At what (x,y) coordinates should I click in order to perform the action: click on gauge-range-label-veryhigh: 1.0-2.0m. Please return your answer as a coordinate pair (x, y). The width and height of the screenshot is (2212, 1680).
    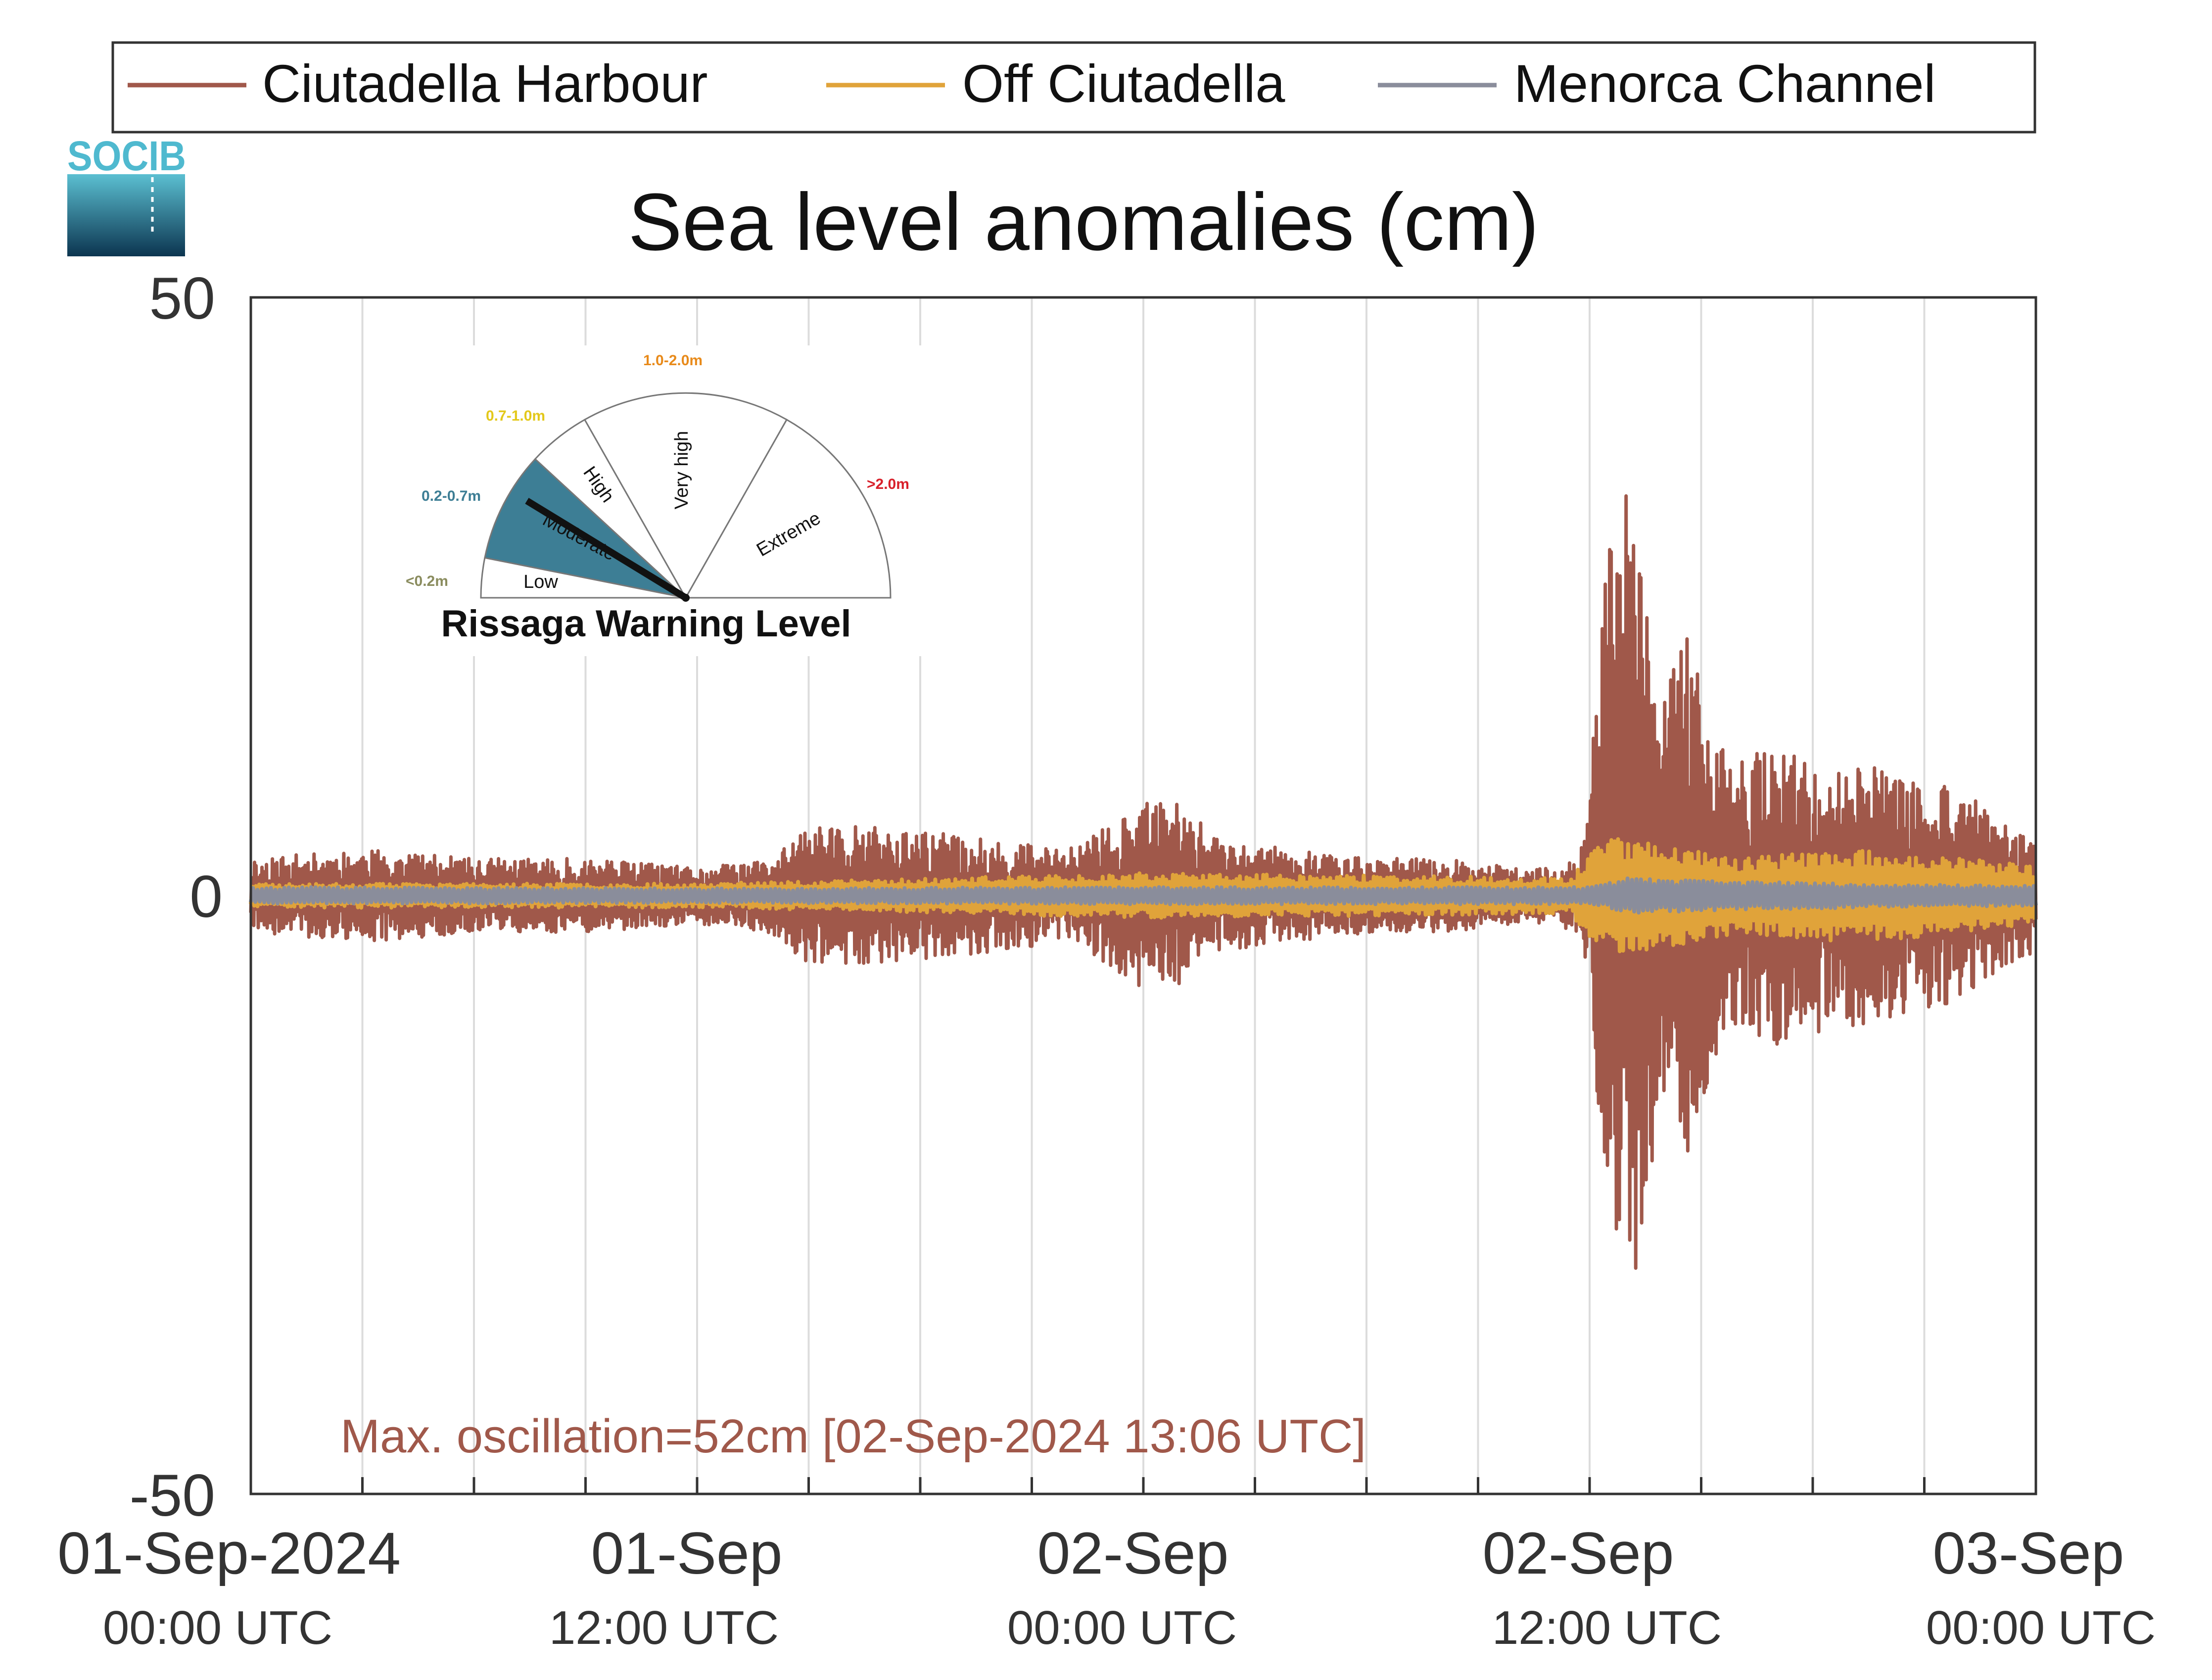
    Looking at the image, I should click on (673, 361).